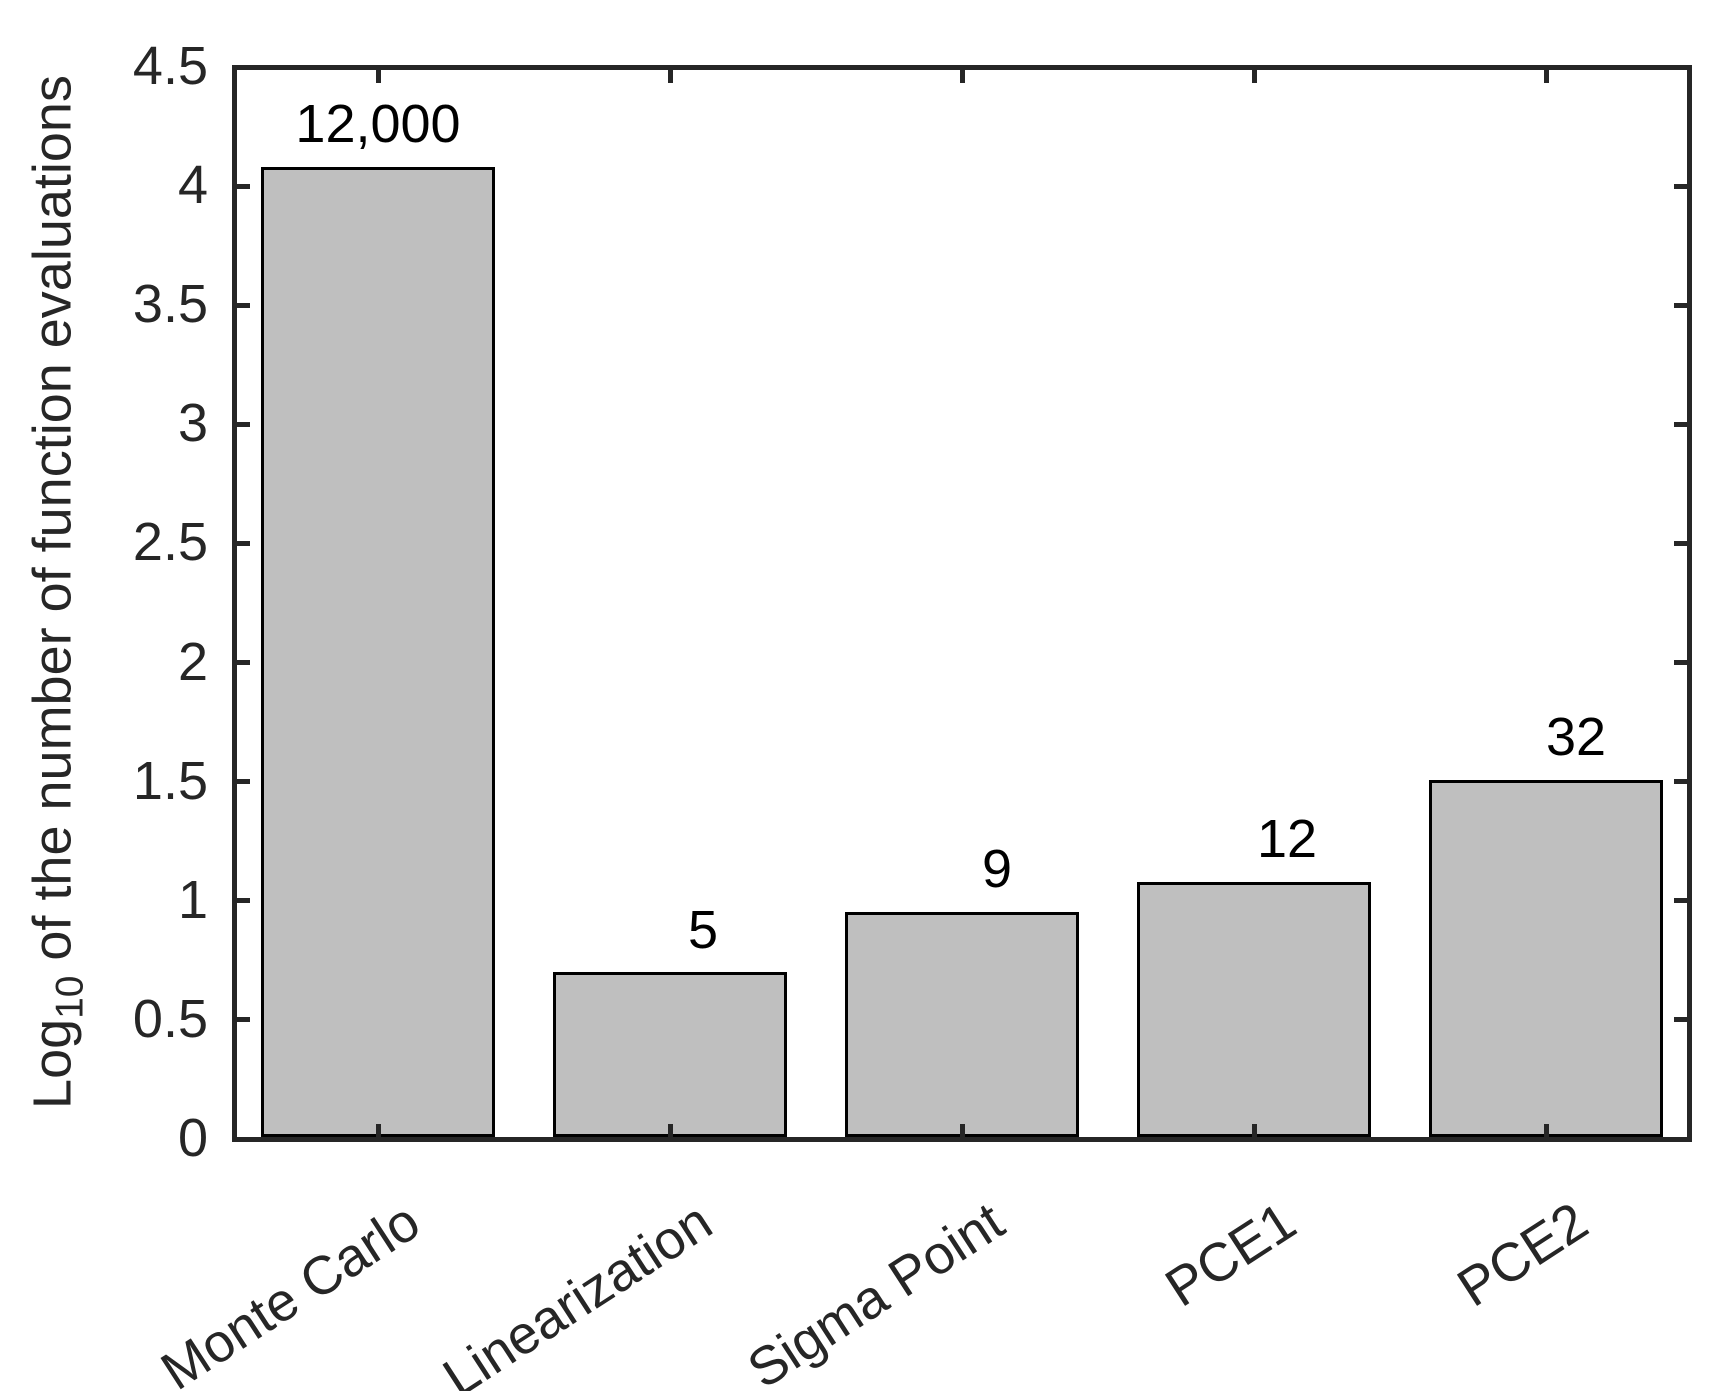  I want to click on bar-pce1, so click(1254, 1009).